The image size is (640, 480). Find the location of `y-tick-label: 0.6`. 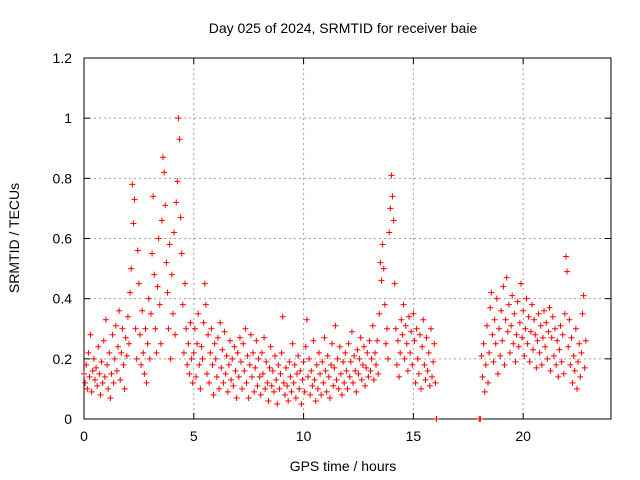

y-tick-label: 0.6 is located at coordinates (63, 239).